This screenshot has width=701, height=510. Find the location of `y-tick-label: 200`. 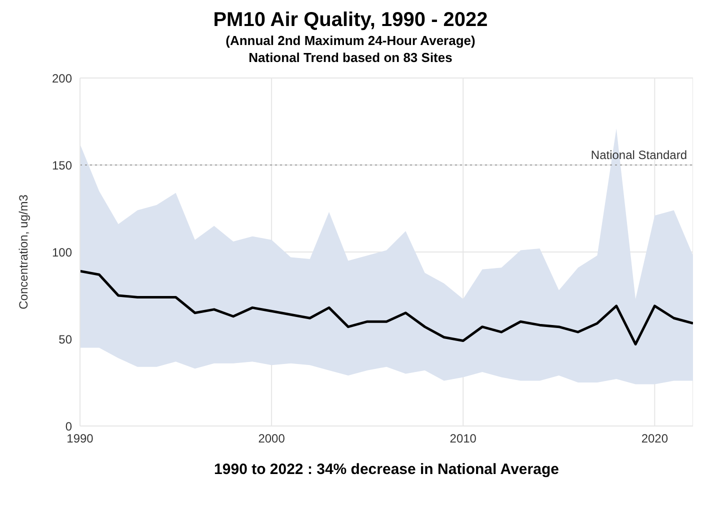

y-tick-label: 200 is located at coordinates (62, 78).